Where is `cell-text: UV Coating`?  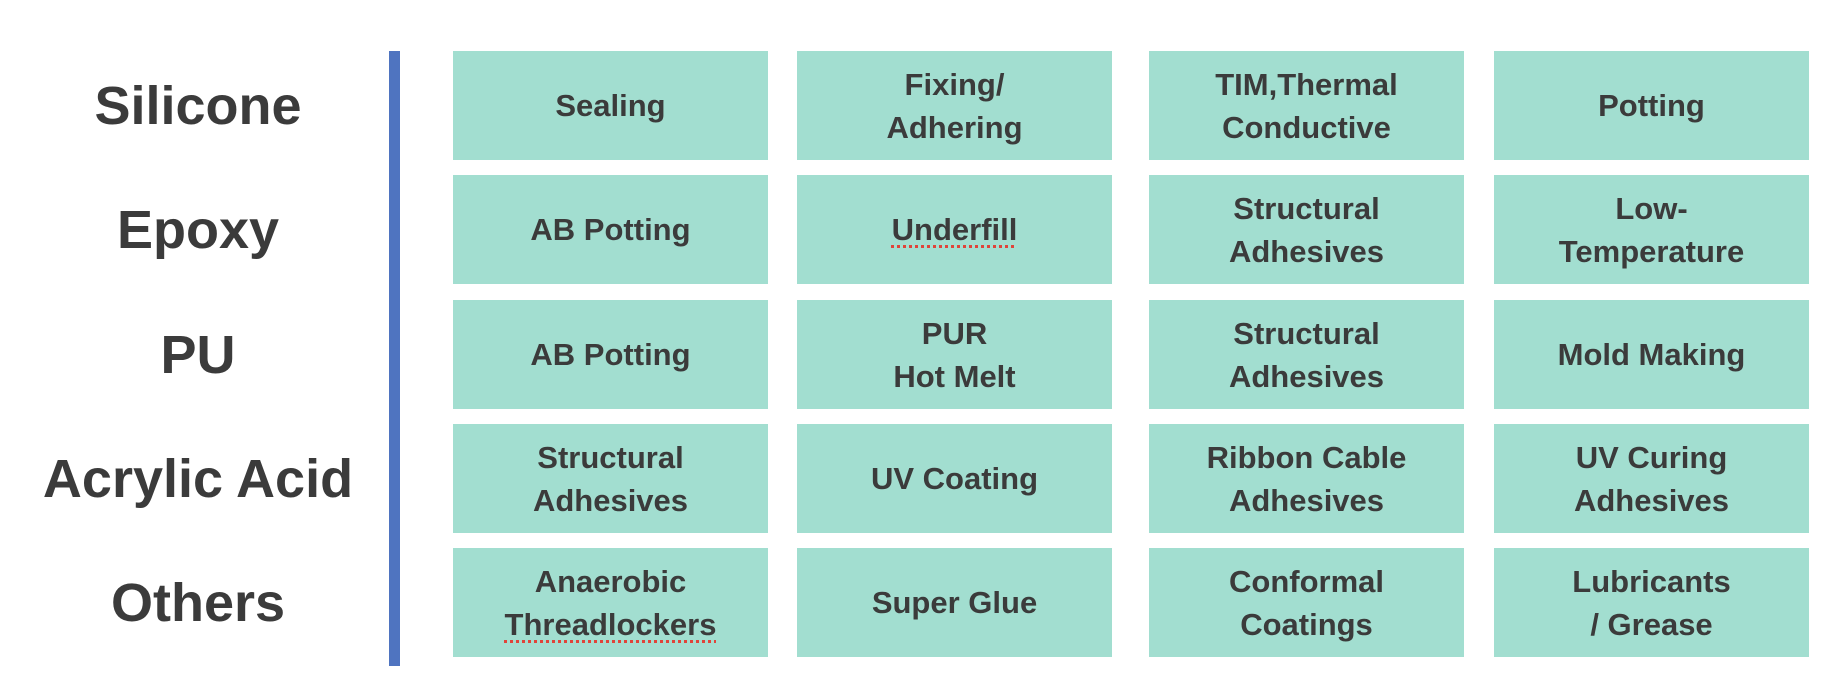
cell-text: UV Coating is located at coordinates (954, 478).